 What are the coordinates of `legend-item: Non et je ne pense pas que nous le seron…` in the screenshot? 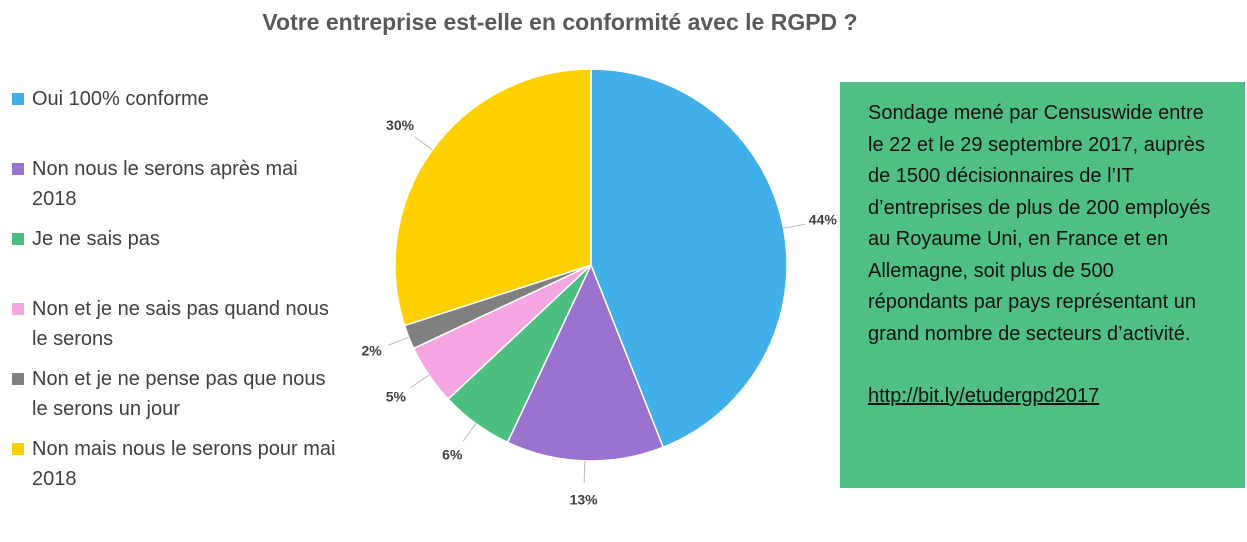 It's located at (177, 399).